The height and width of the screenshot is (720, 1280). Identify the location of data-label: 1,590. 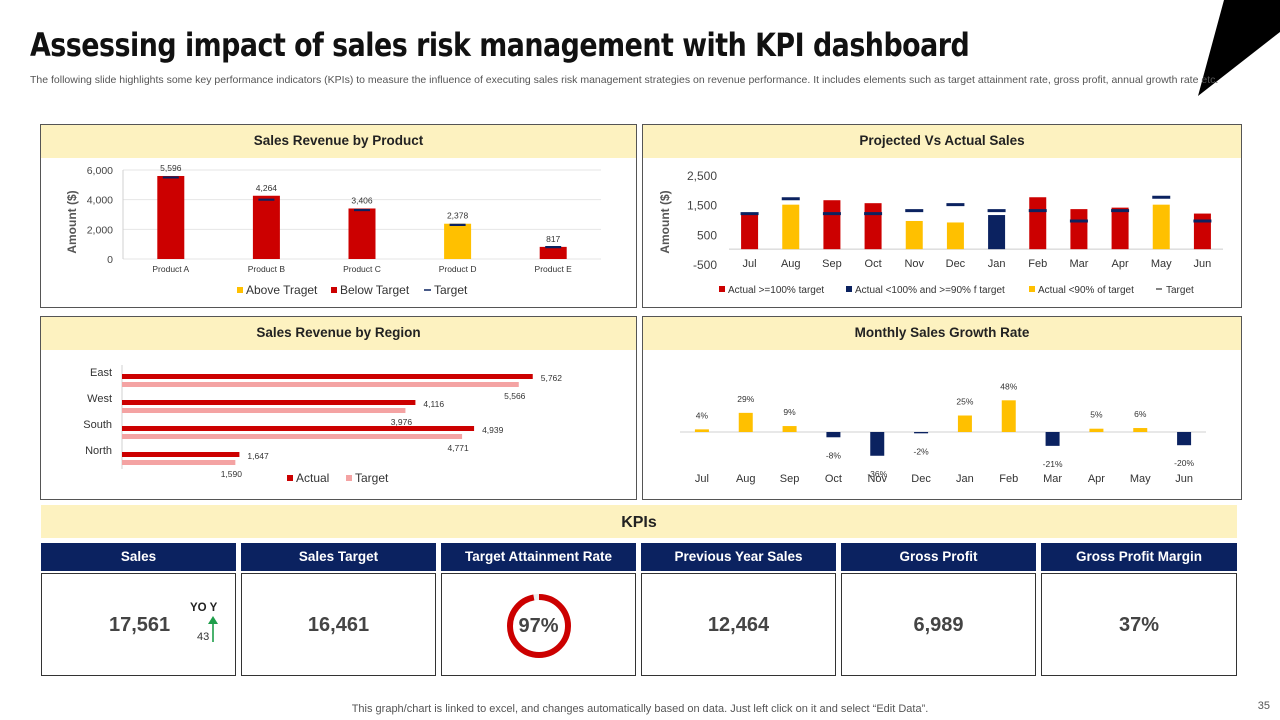
(232, 474).